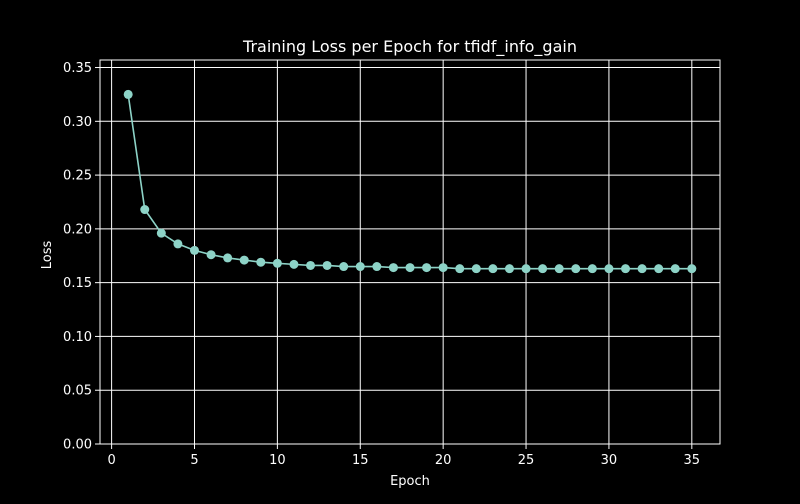 The width and height of the screenshot is (800, 504). I want to click on x-tick-label: 15, so click(360, 460).